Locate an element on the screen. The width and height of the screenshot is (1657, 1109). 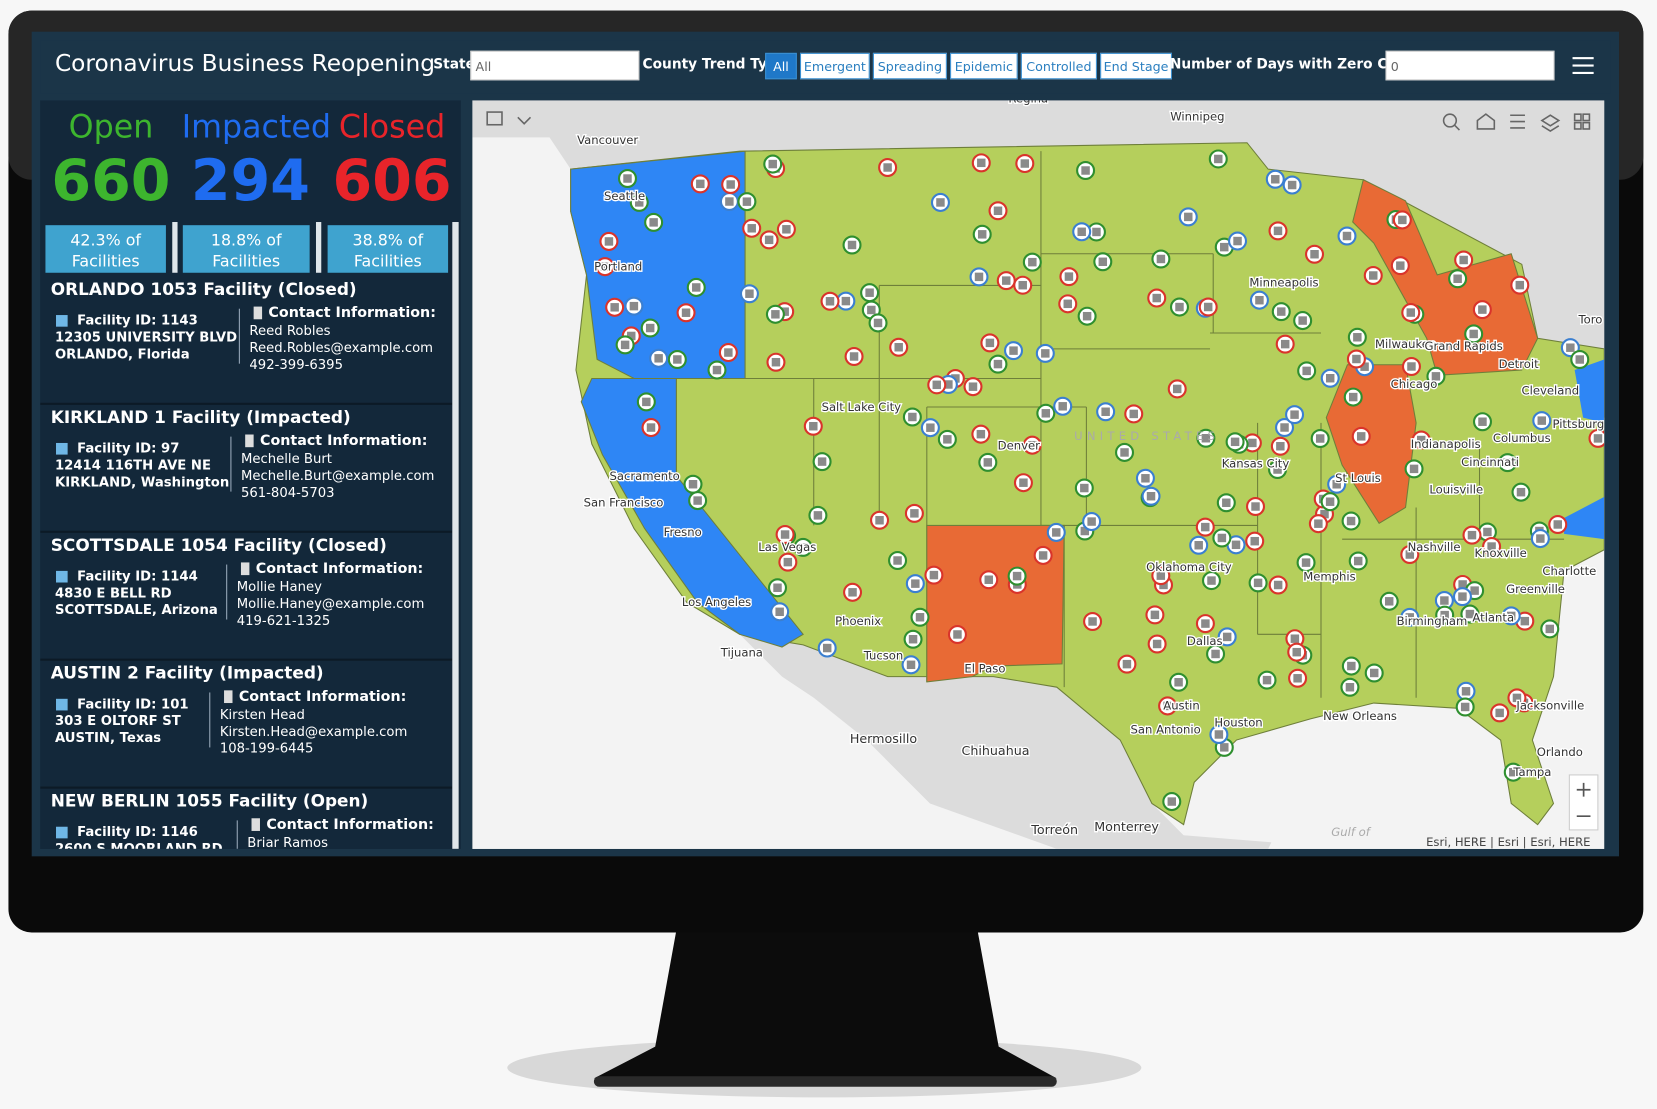
basemap-icon is located at coordinates (1577, 117).